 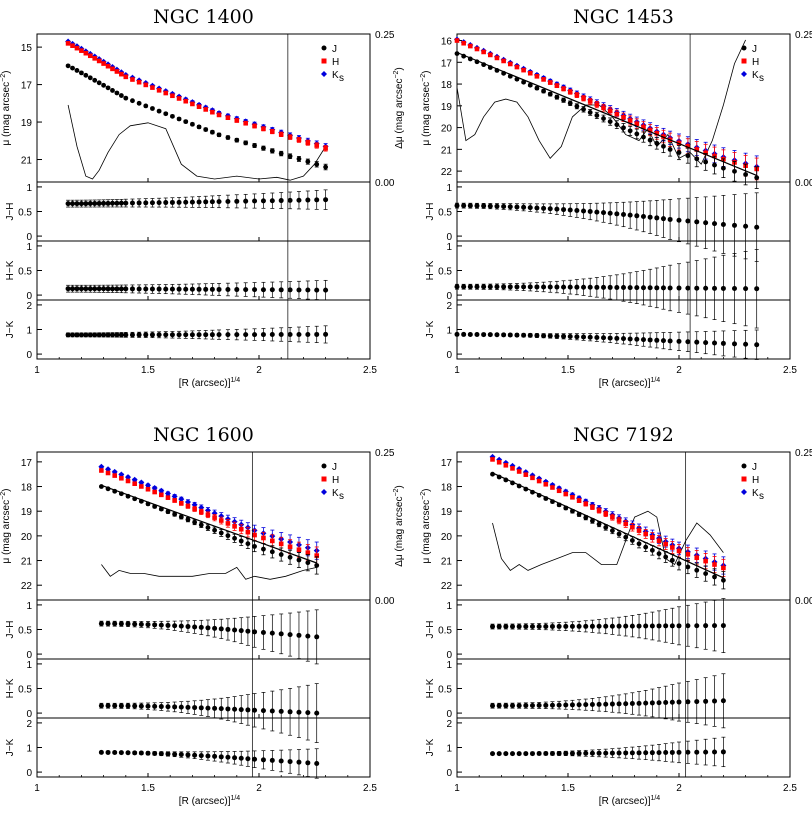 What do you see at coordinates (335, 75) in the screenshot?
I see `legend-label-K: K` at bounding box center [335, 75].